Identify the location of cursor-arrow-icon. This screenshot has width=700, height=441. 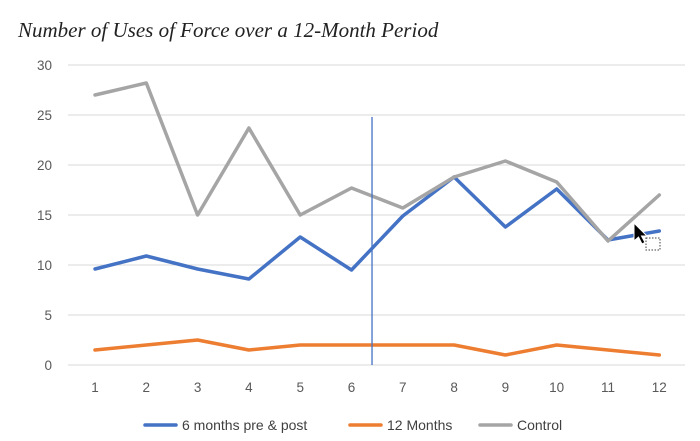
(641, 233).